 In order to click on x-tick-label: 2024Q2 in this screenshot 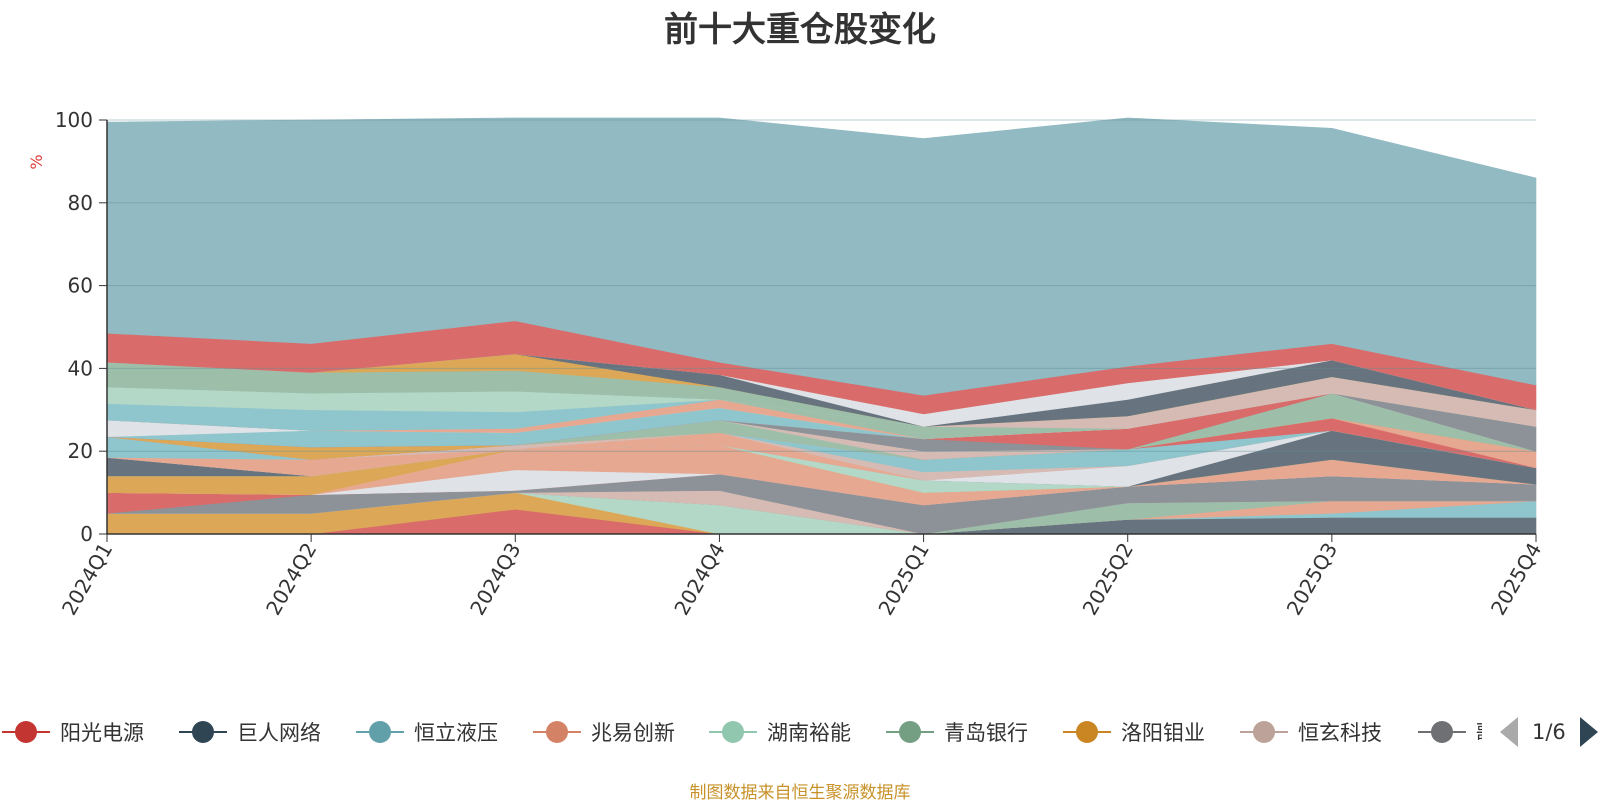, I will do `click(291, 579)`.